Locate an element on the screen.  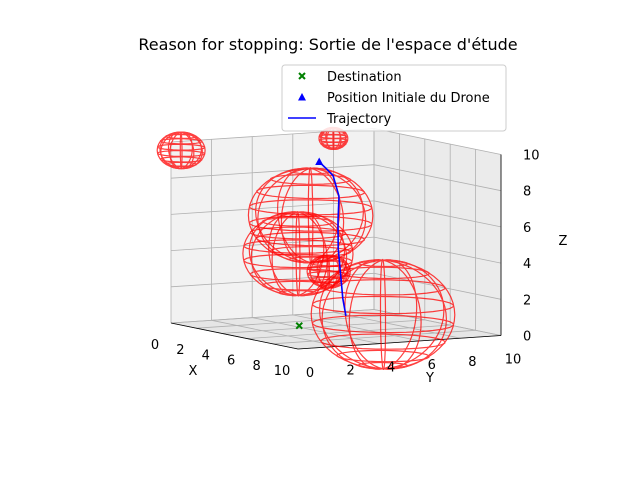
x-axis-line is located at coordinates (234, 336).